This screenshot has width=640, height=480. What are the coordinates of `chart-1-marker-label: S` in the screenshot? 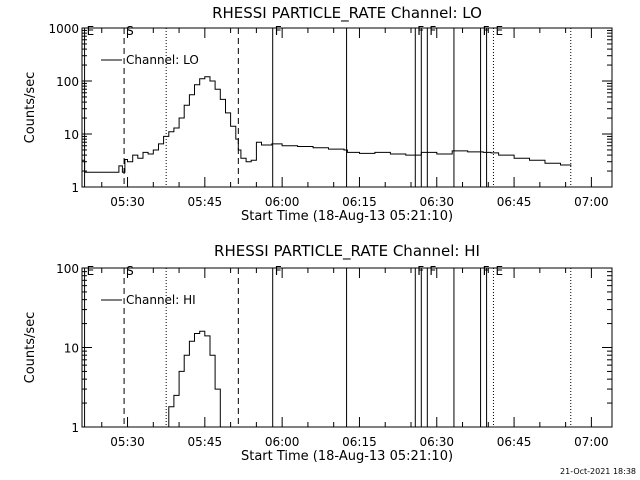 It's located at (130, 31).